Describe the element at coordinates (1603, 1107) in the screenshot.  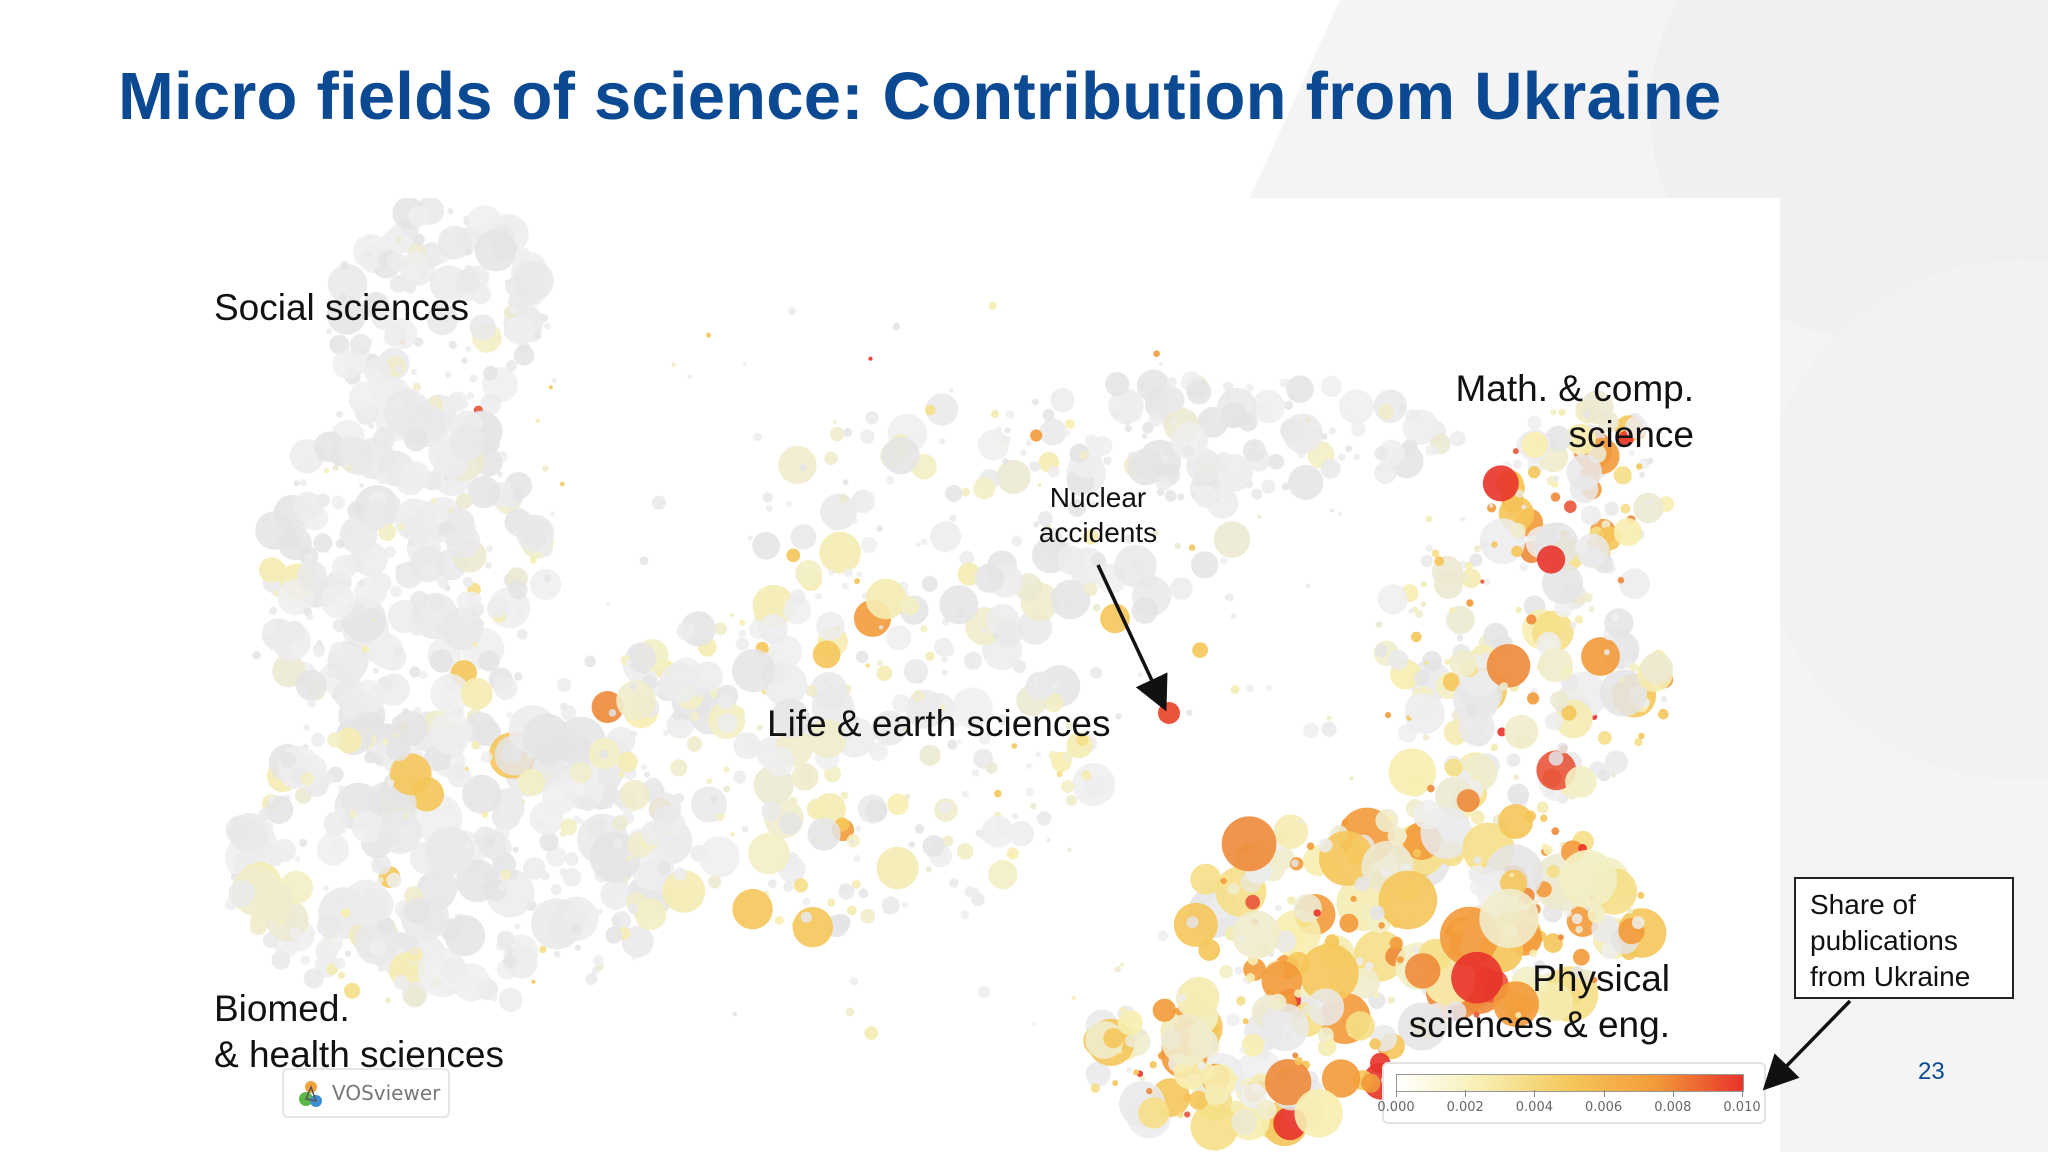
I see `color-scale-tick-label: 0.006` at that location.